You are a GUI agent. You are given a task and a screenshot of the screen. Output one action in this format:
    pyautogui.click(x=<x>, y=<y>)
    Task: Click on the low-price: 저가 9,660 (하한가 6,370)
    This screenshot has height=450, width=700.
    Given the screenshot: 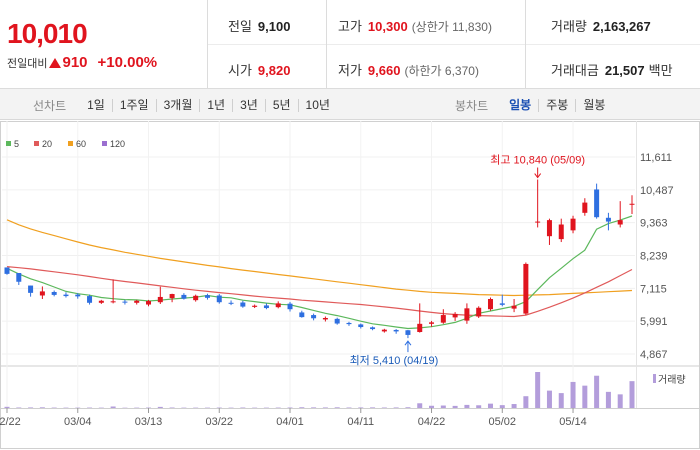 What is the action you would take?
    pyautogui.click(x=408, y=69)
    